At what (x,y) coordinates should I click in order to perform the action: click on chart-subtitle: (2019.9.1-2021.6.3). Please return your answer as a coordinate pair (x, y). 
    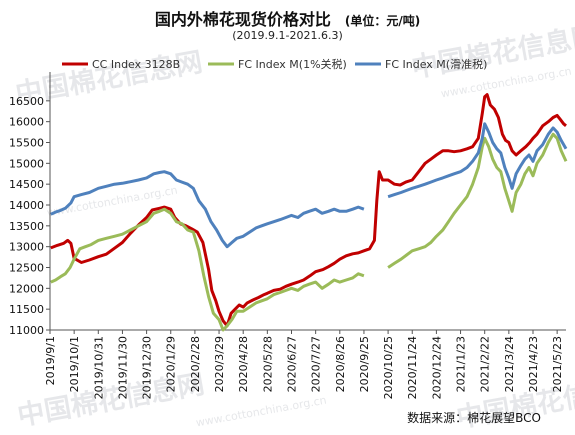
    Looking at the image, I should click on (287, 35).